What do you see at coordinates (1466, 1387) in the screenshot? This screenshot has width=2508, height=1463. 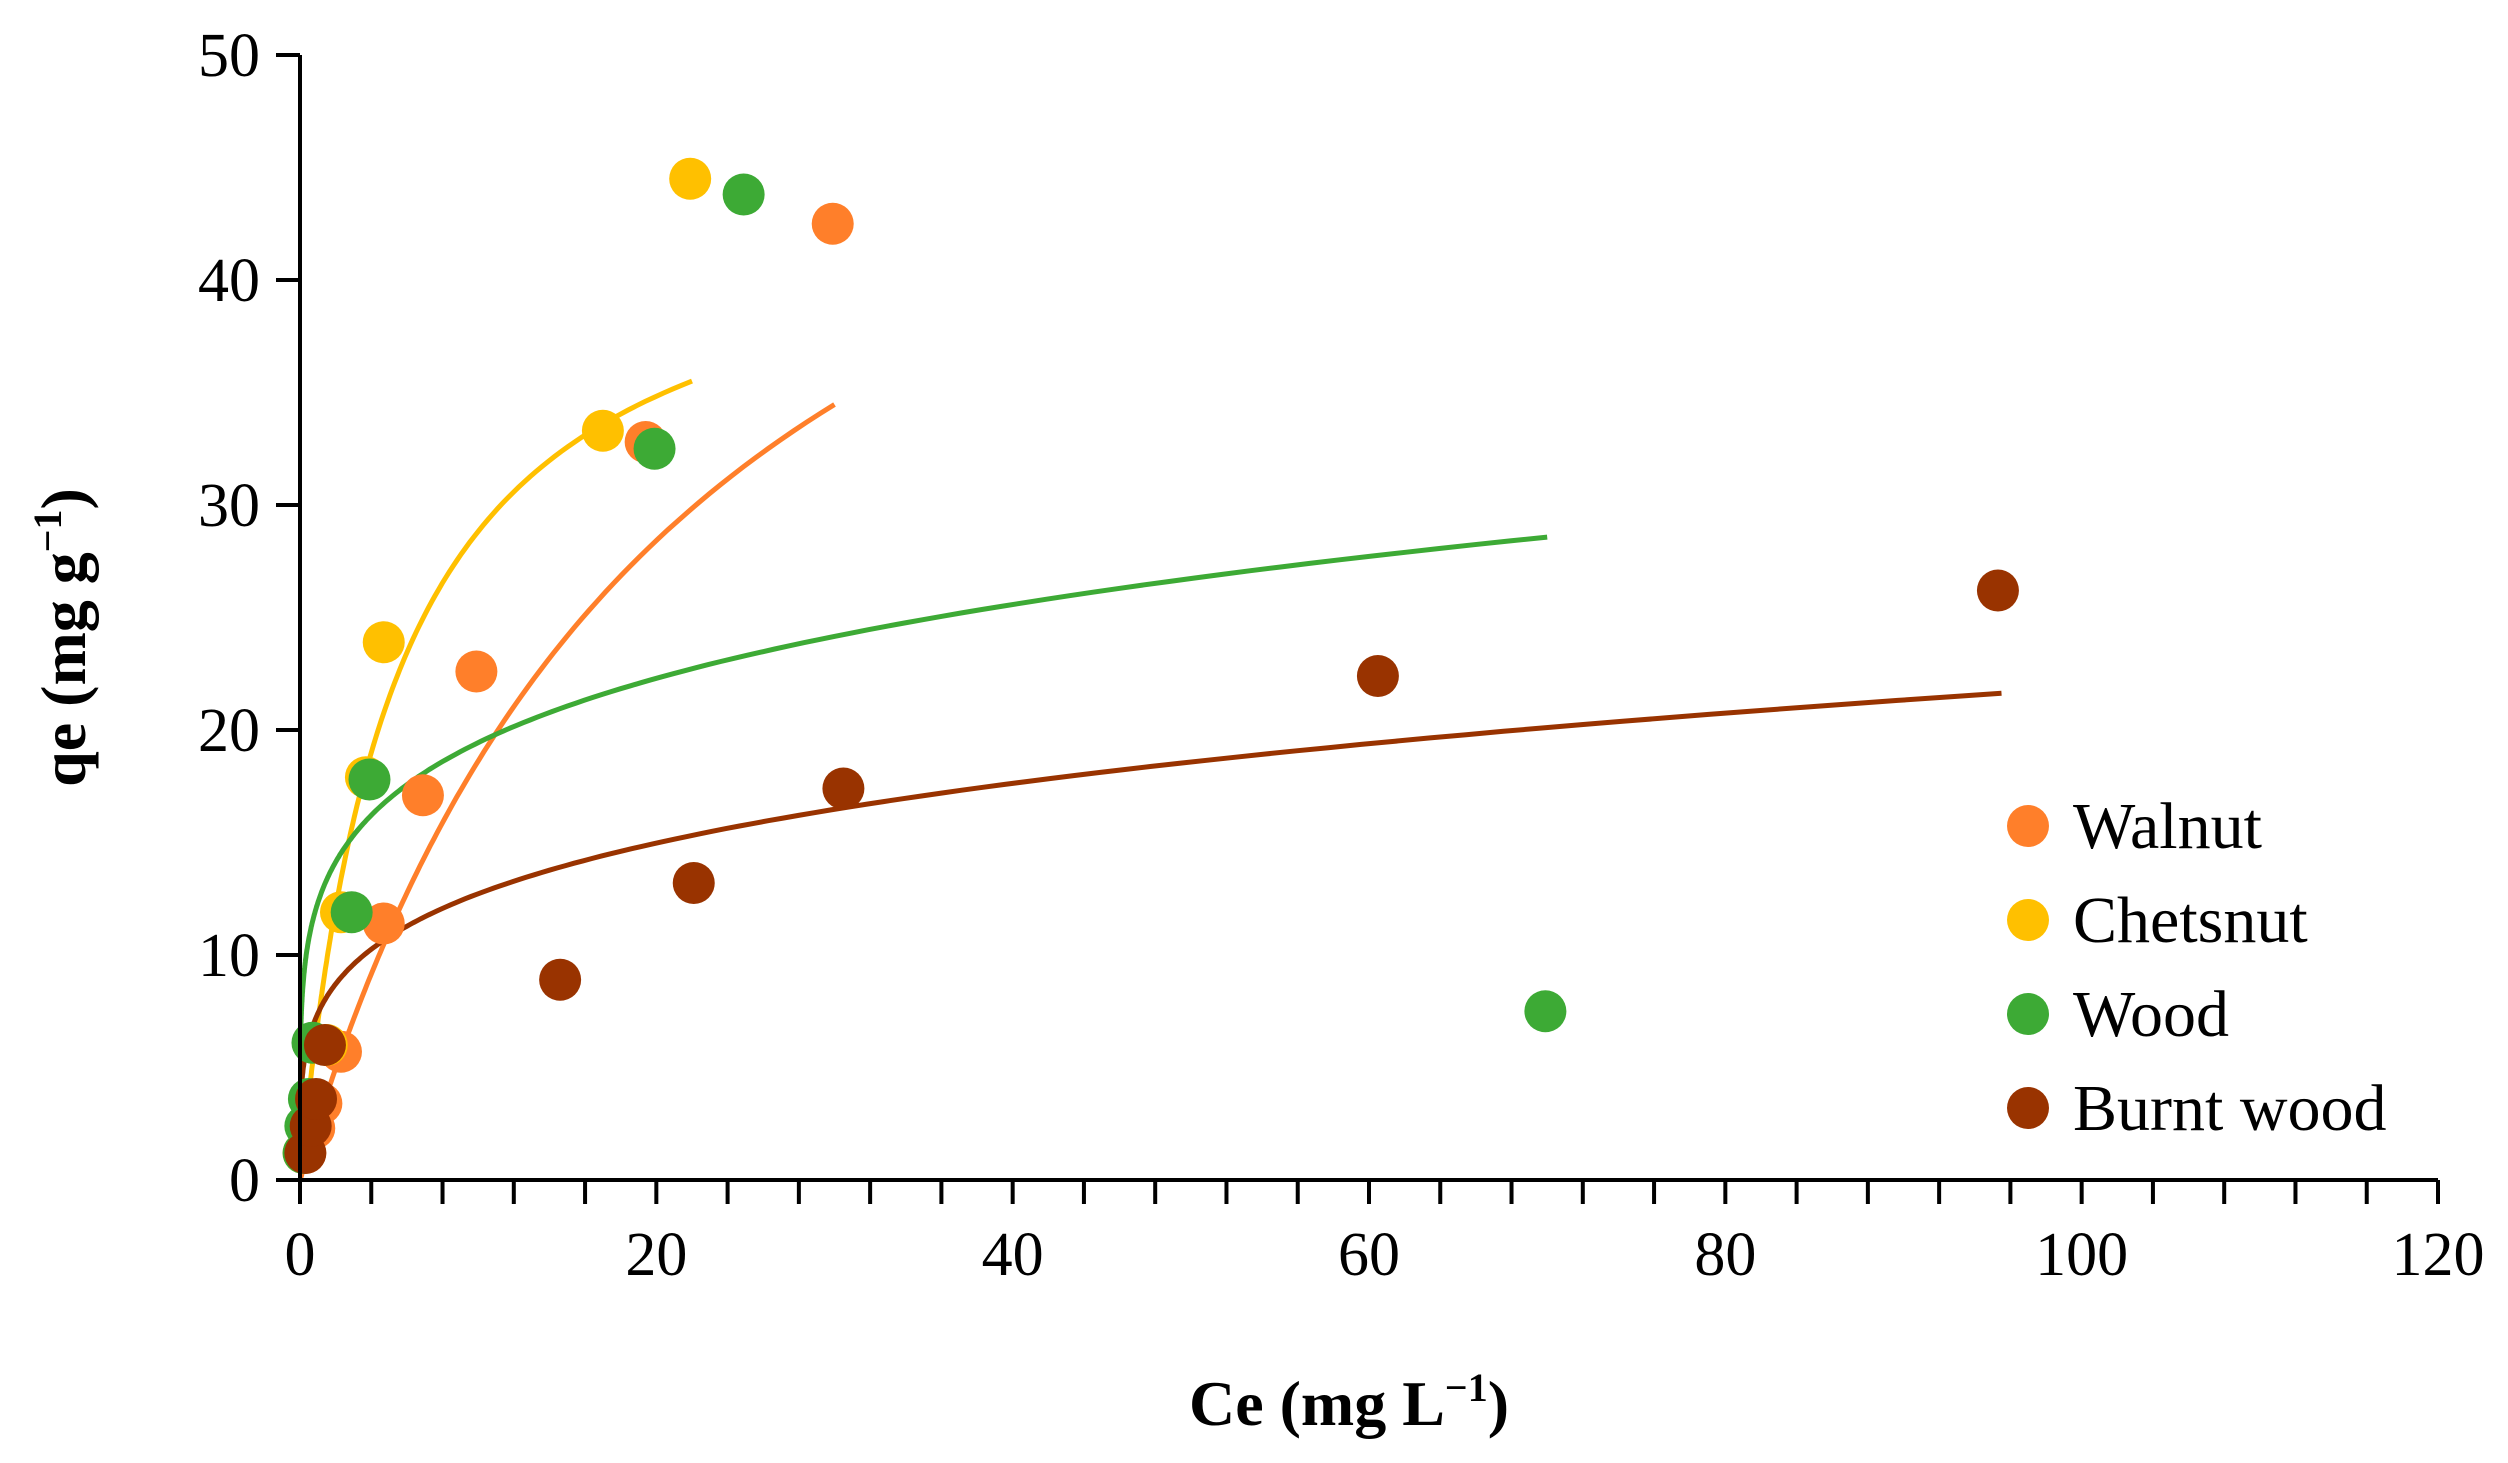 I see `x-axis-title-sup: −1` at bounding box center [1466, 1387].